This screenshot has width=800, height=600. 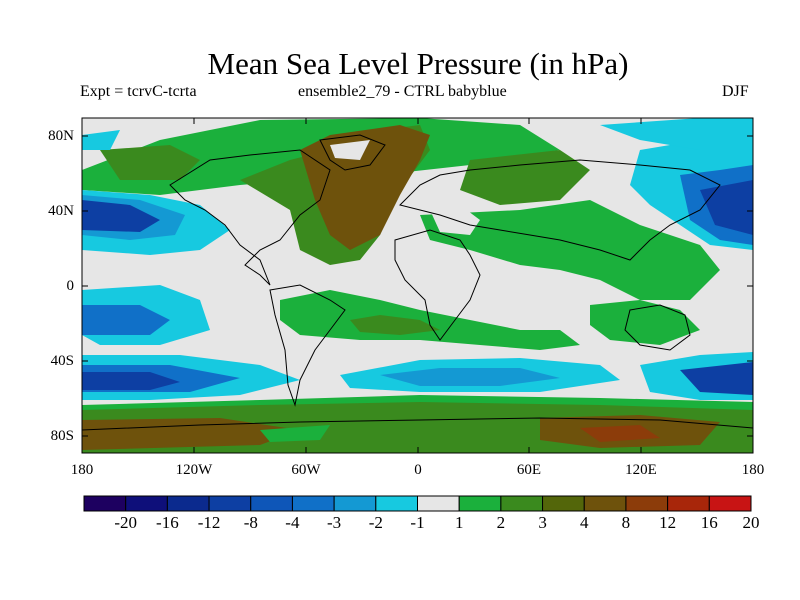 I want to click on eurasia-outline, so click(x=560, y=210).